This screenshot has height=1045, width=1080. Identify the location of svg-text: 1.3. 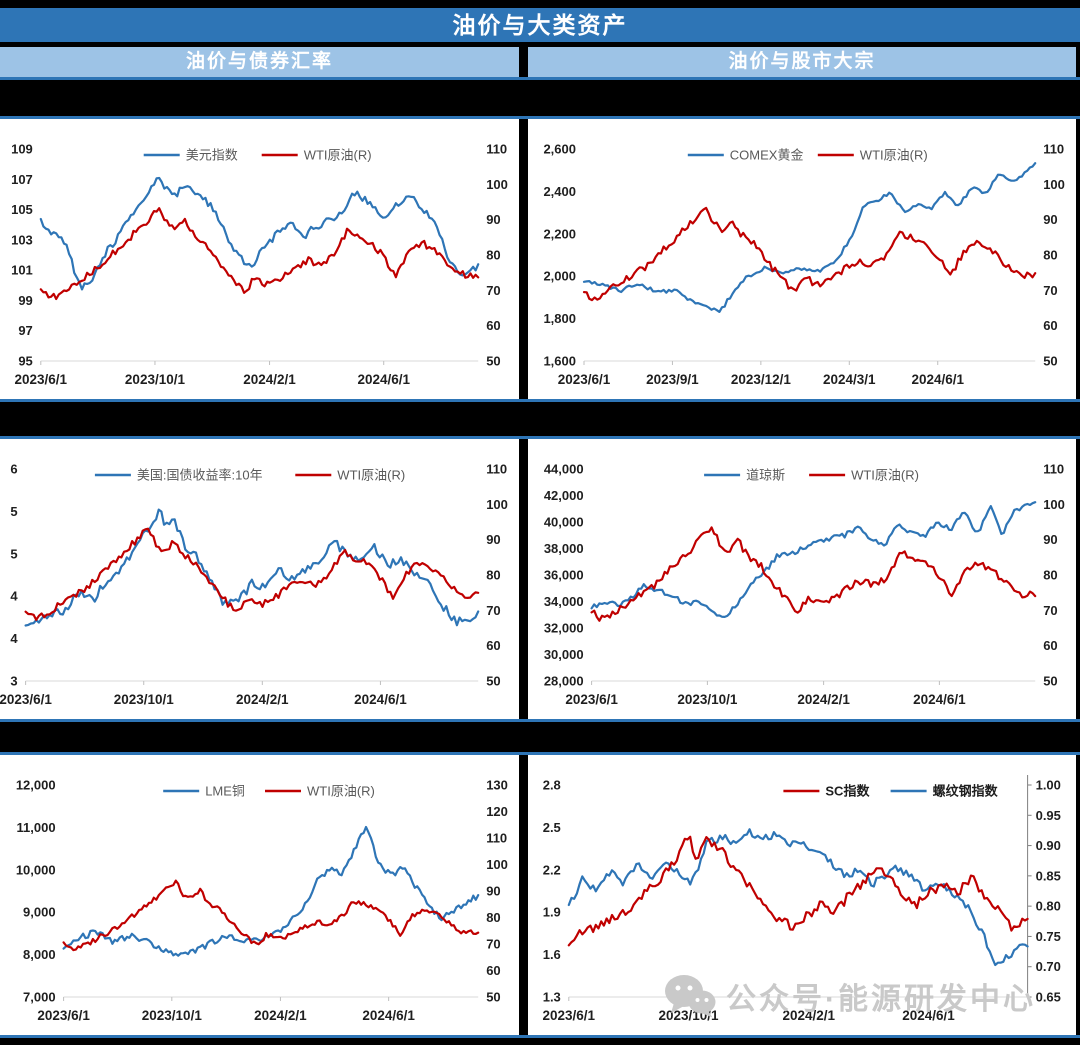
(552, 997).